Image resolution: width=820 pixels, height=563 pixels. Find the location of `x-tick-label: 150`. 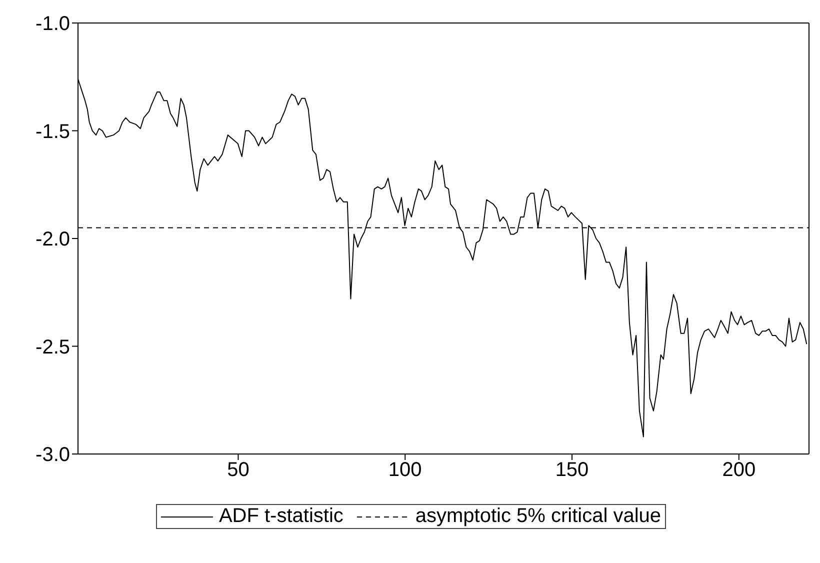

x-tick-label: 150 is located at coordinates (572, 470).